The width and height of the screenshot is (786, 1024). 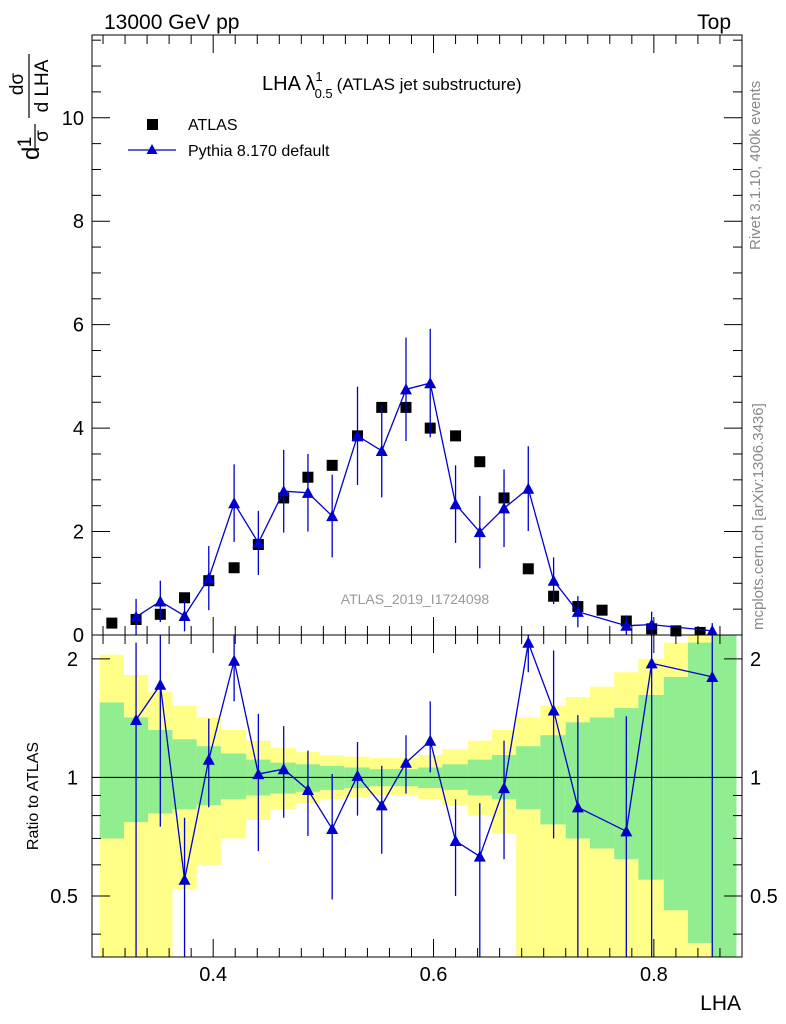 I want to click on ratio-ytick-label-right: 0.5, so click(x=764, y=897).